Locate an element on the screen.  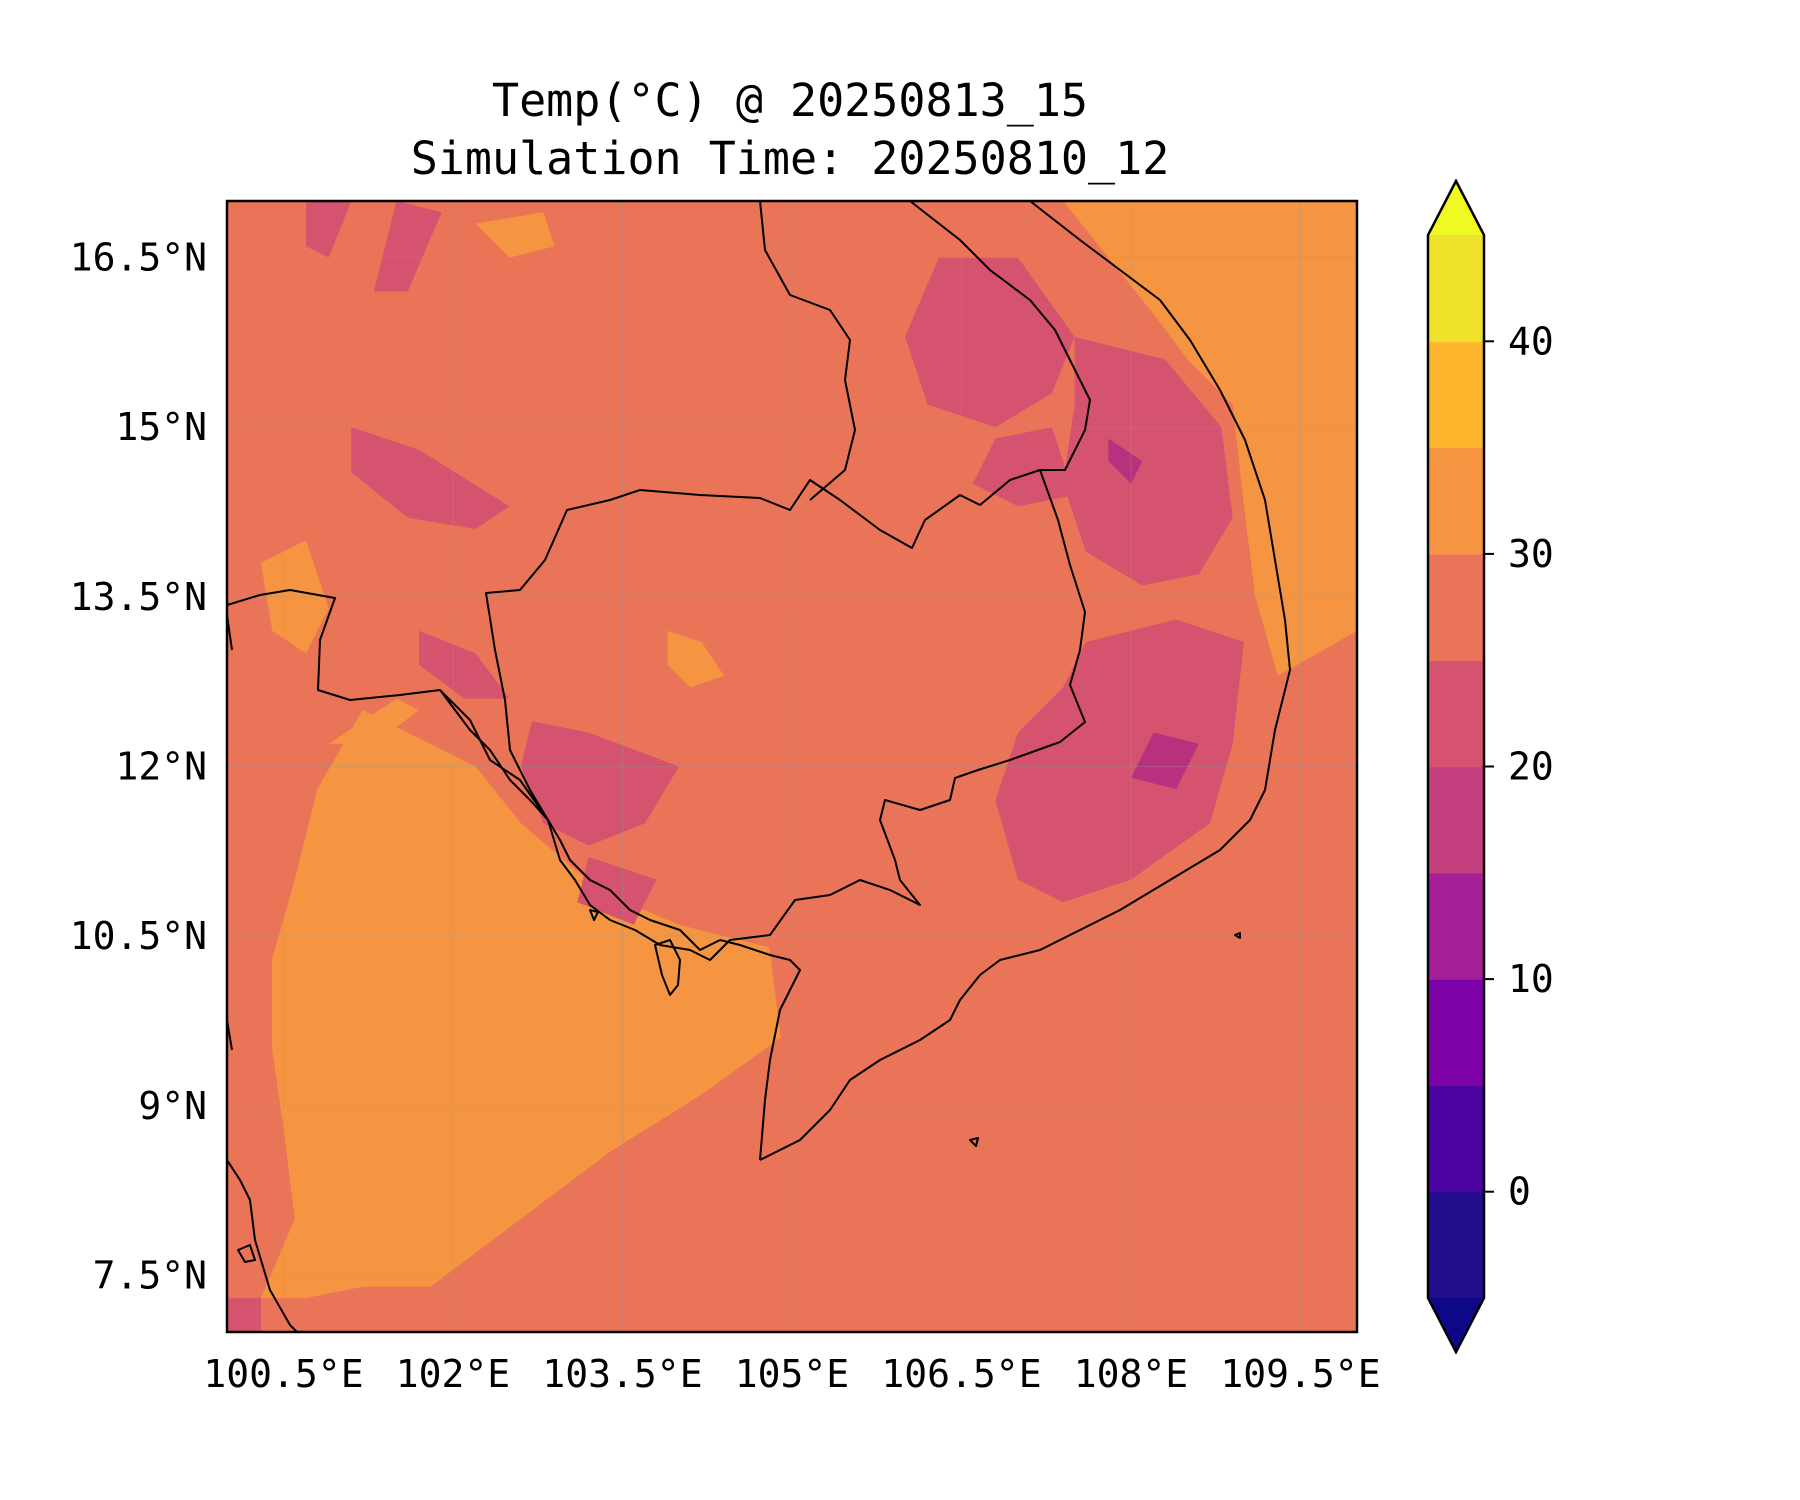
temp-region-cool-tay-ninh is located at coordinates (464, 664).